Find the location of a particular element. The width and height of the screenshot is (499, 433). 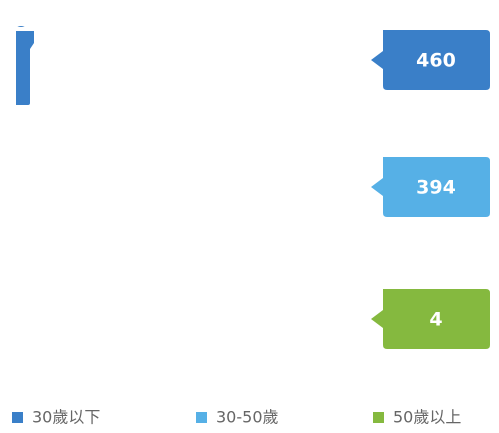

legend-label: 50歲以上 is located at coordinates (427, 417).